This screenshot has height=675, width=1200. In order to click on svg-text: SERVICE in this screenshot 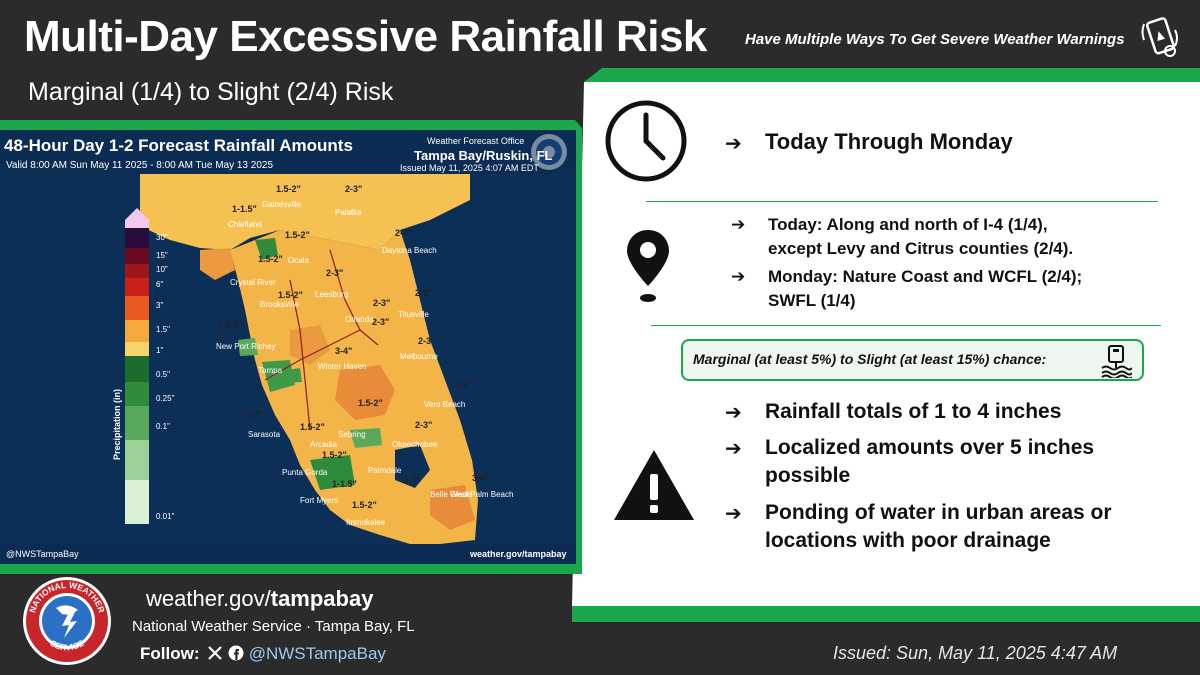, I will do `click(66, 645)`.